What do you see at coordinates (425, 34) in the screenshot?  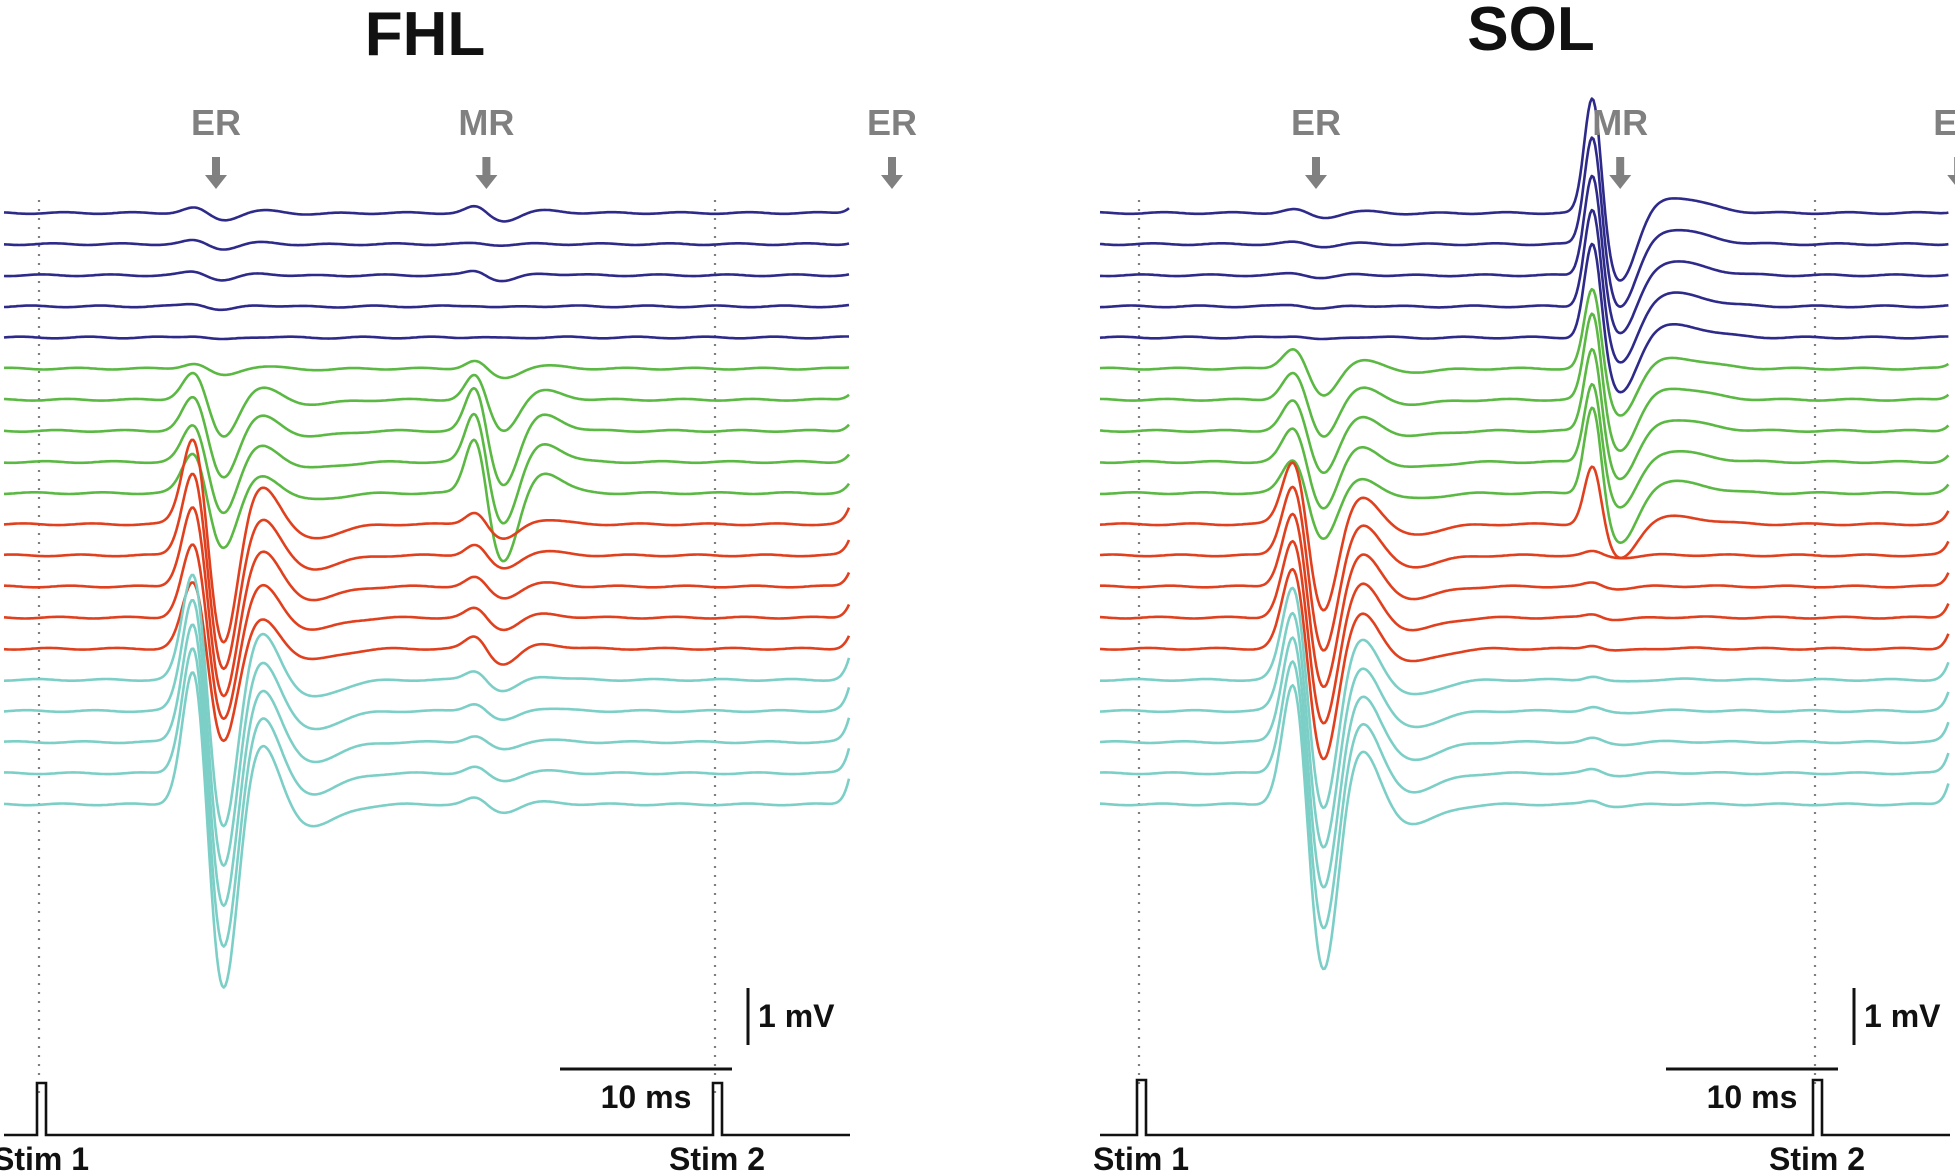 I see `panel-title: FHL` at bounding box center [425, 34].